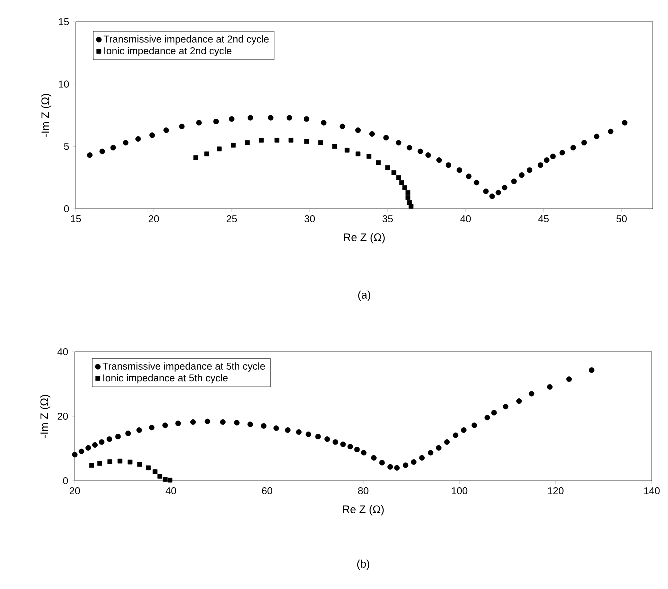 The height and width of the screenshot is (589, 668). What do you see at coordinates (364, 296) in the screenshot?
I see `text: (a)` at bounding box center [364, 296].